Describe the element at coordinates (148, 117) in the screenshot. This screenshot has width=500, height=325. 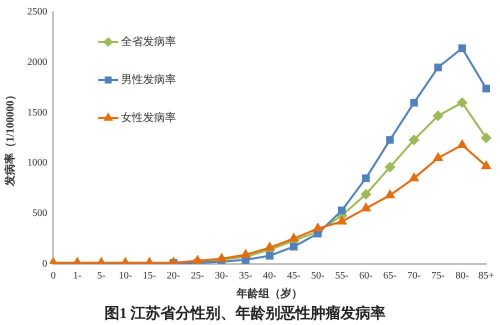
I see `legend-label: 女性发病率` at that location.